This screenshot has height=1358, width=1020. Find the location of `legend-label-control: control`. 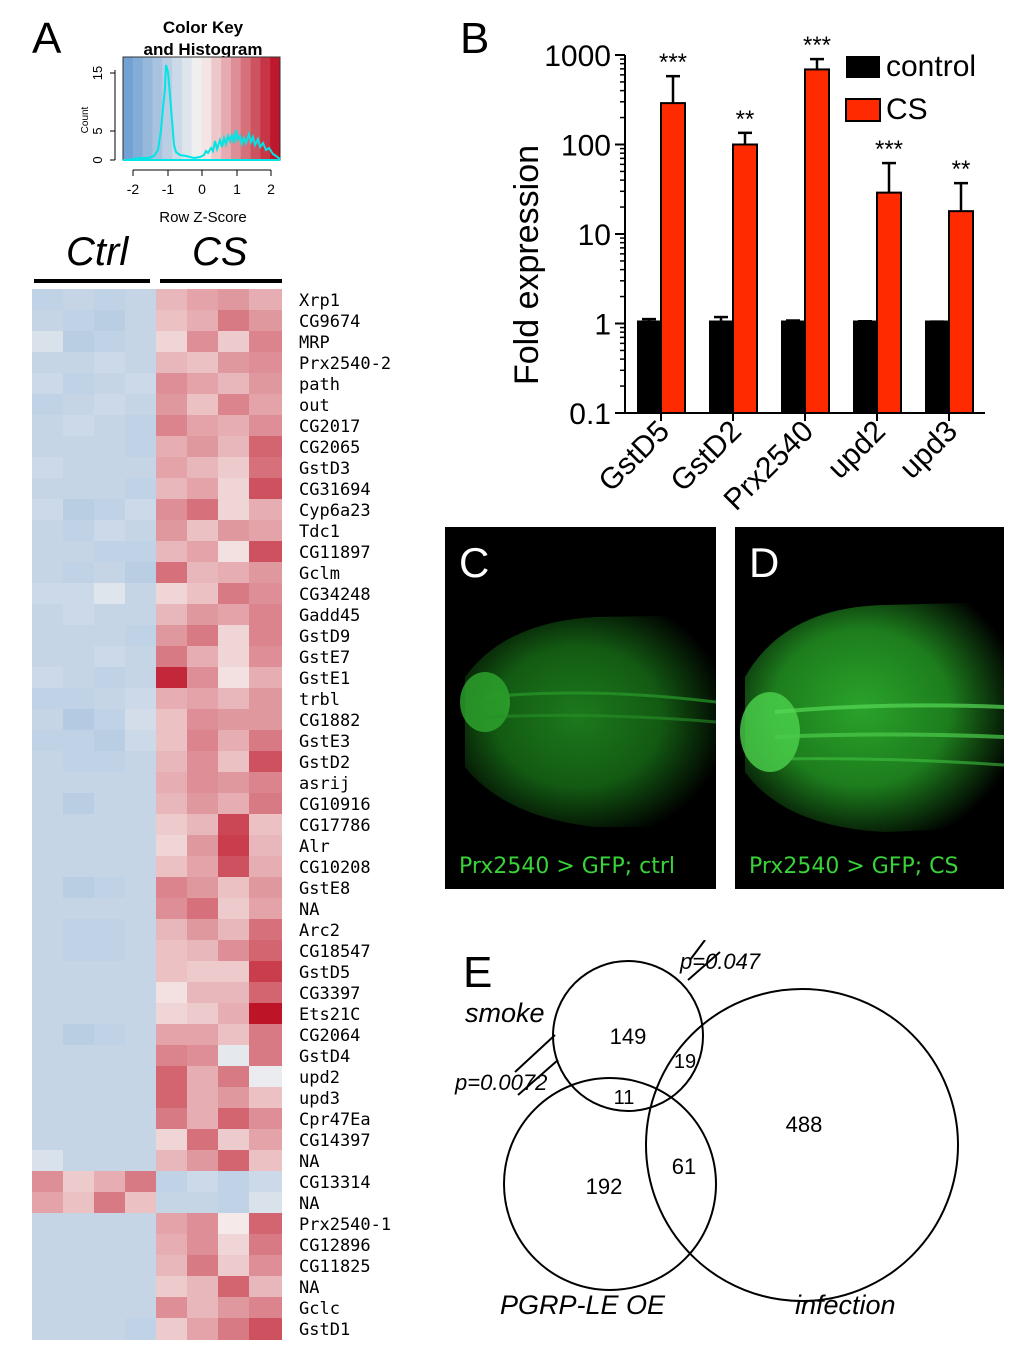

legend-label-control: control is located at coordinates (931, 66).